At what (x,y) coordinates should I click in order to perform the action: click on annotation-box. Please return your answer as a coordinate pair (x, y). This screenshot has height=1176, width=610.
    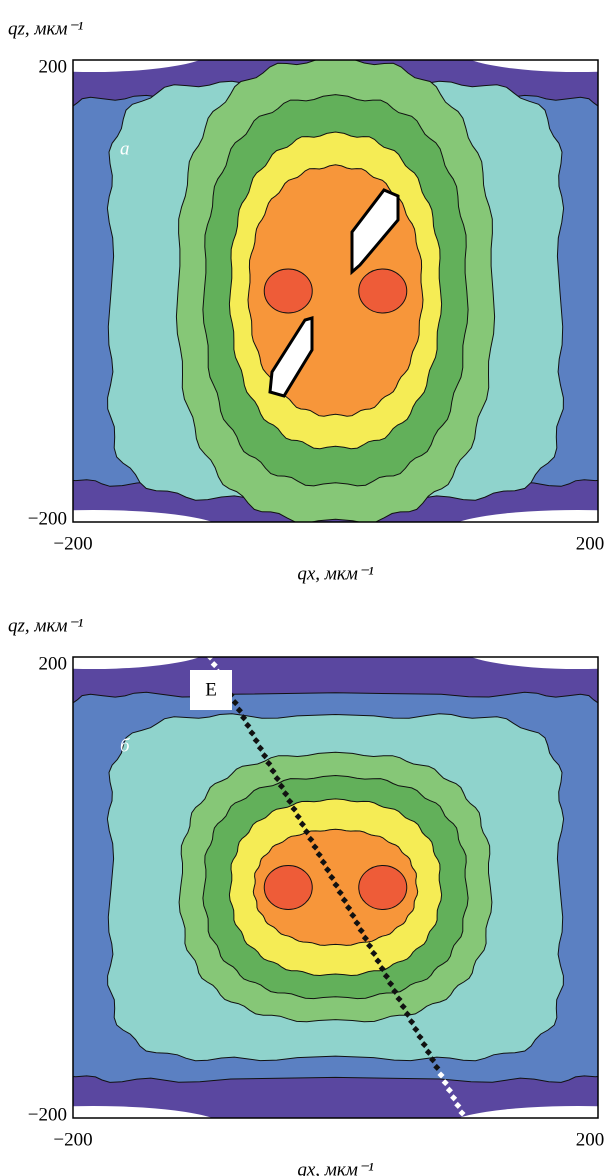
    Looking at the image, I should click on (211, 690).